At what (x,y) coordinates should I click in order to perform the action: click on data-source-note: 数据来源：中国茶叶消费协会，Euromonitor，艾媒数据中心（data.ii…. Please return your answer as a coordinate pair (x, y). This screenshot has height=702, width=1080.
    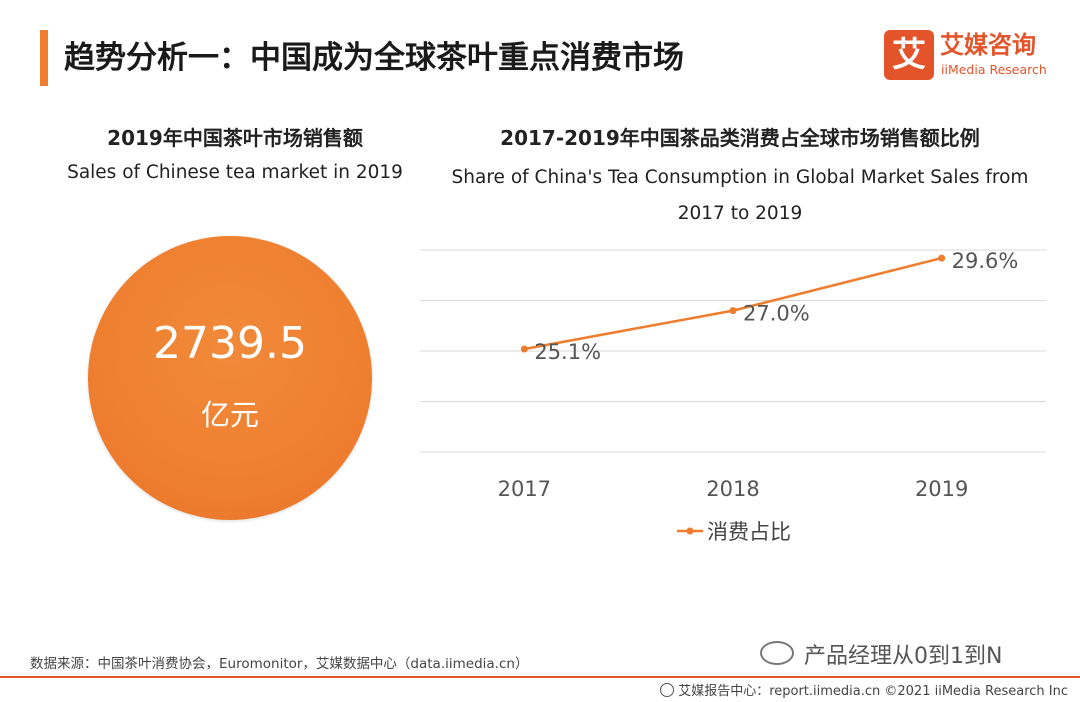
    Looking at the image, I should click on (279, 664).